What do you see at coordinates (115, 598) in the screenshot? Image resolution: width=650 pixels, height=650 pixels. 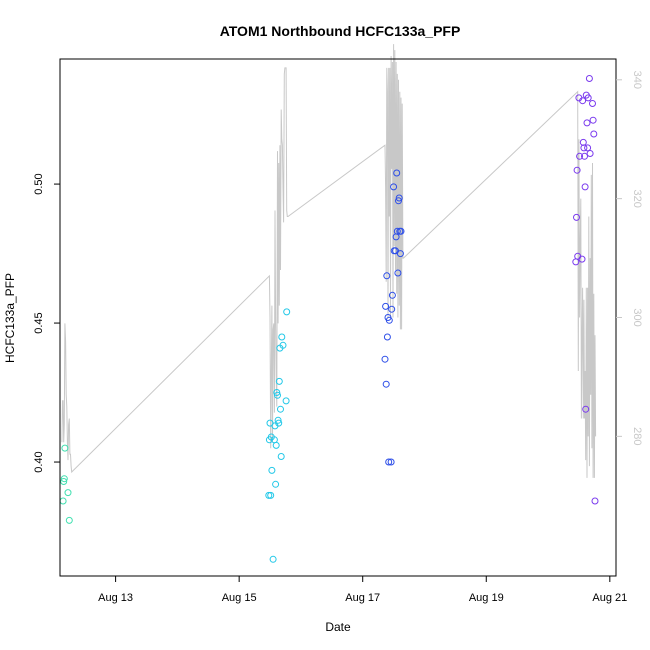 I see `x-tick-label: Aug 13` at bounding box center [115, 598].